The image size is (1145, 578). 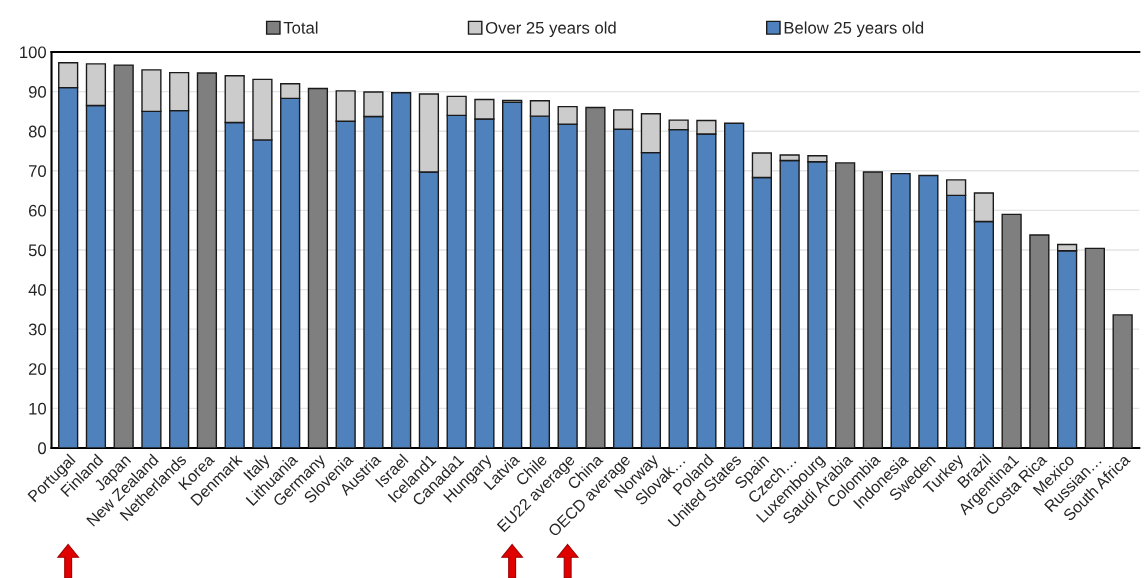 What do you see at coordinates (42, 448) in the screenshot?
I see `y-tick-label: 0` at bounding box center [42, 448].